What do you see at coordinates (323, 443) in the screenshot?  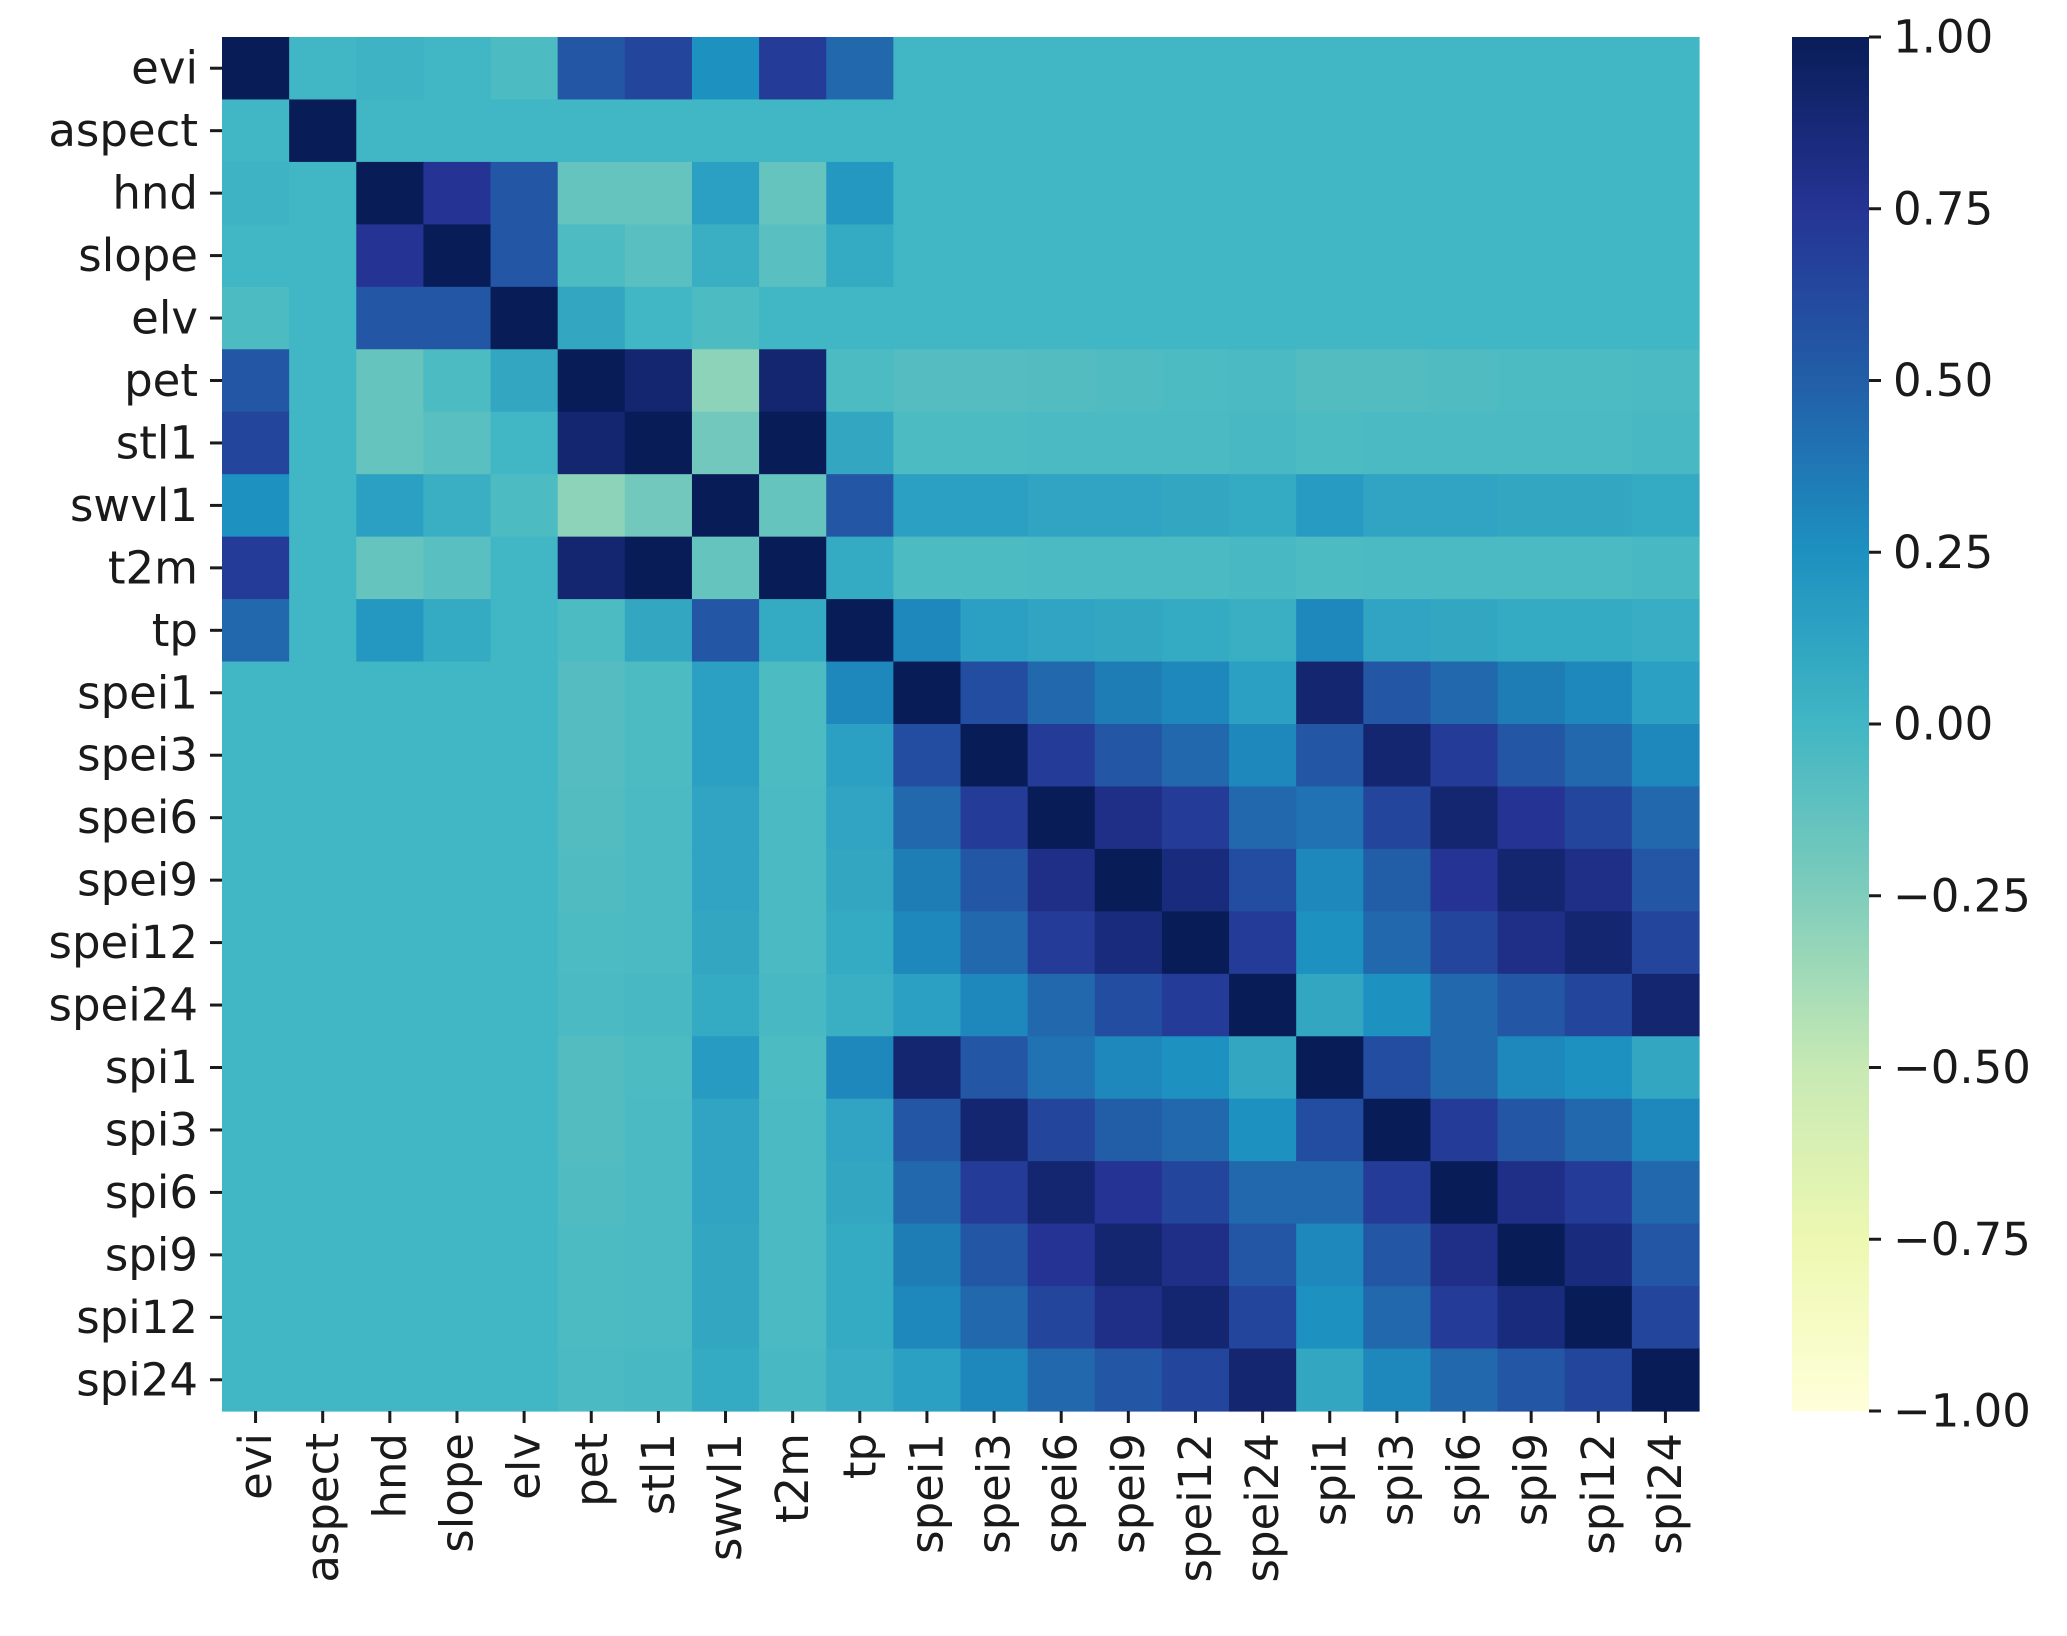 I see `heatmap-cell-stl1-aspect` at bounding box center [323, 443].